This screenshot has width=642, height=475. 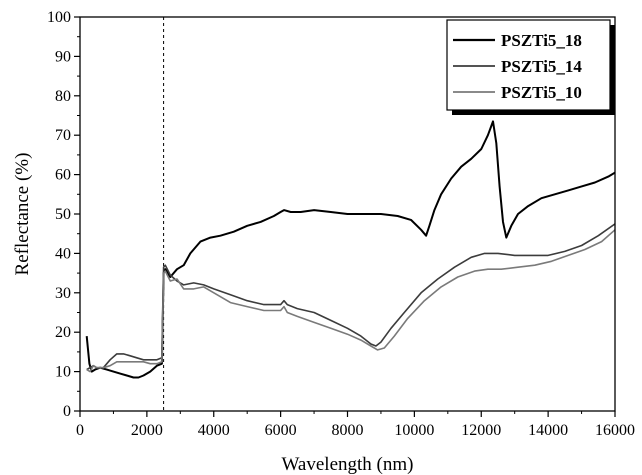 I want to click on y-tick-label: 10, so click(x=63, y=372).